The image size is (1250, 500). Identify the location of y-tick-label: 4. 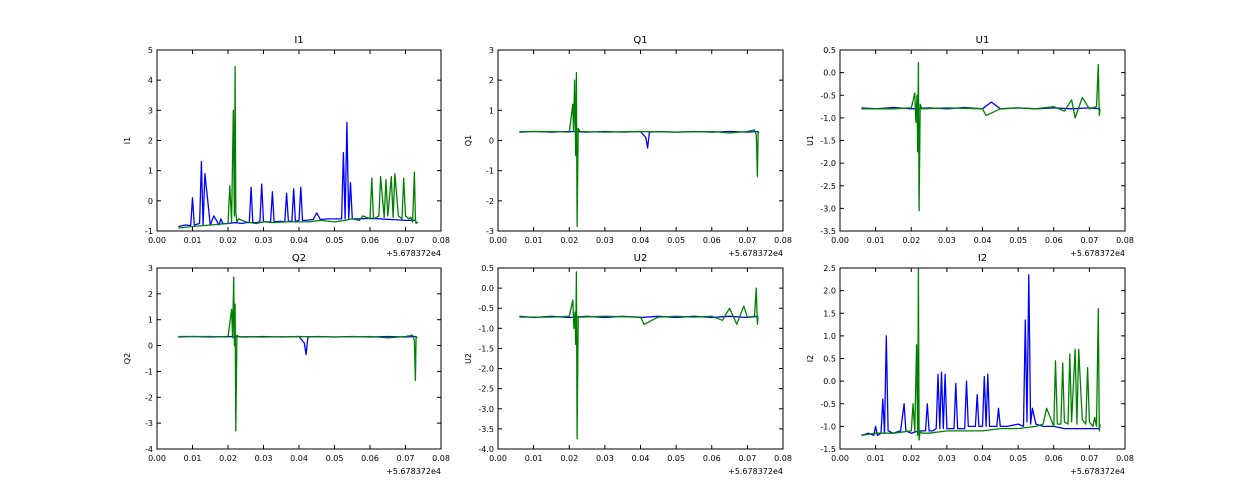
(150, 80).